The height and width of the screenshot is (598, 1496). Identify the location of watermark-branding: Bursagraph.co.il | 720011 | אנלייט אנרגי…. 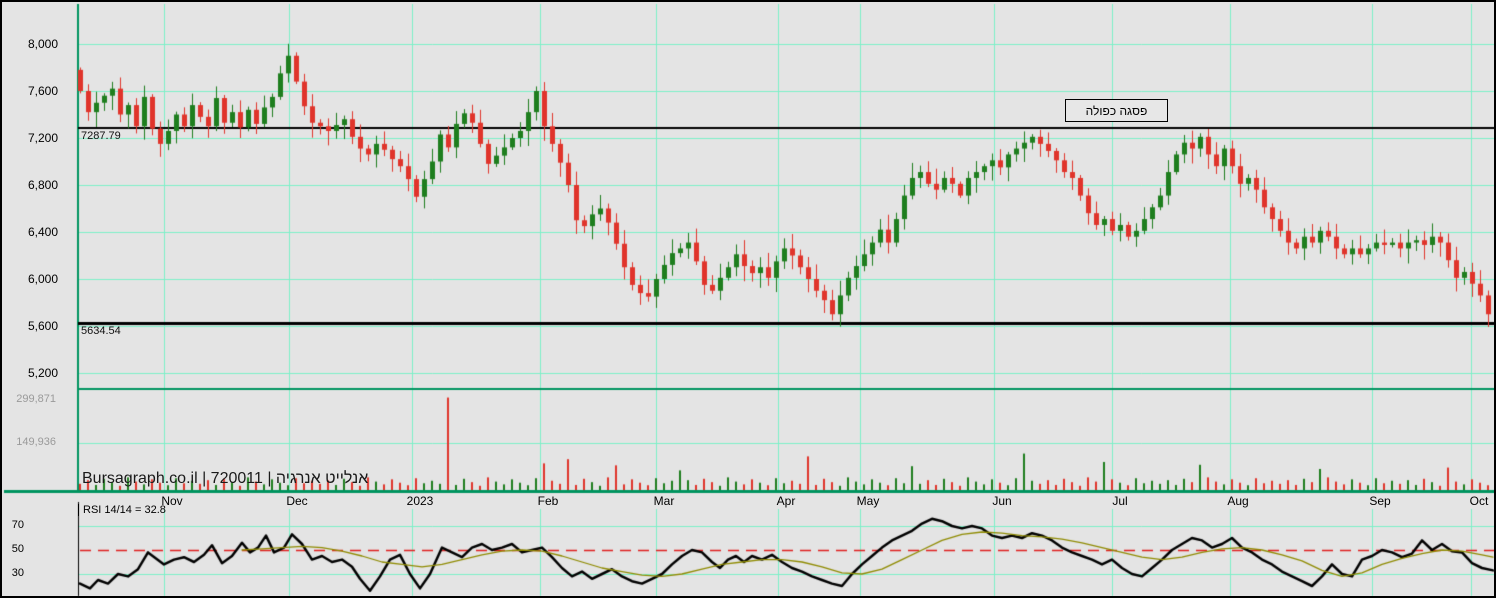
(225, 478).